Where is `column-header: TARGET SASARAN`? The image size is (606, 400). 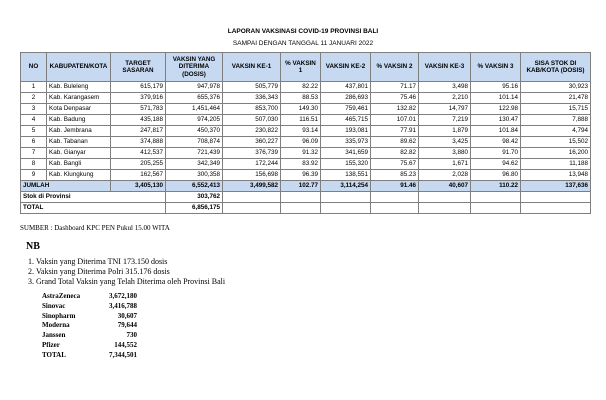 column-header: TARGET SASARAN is located at coordinates (138, 67).